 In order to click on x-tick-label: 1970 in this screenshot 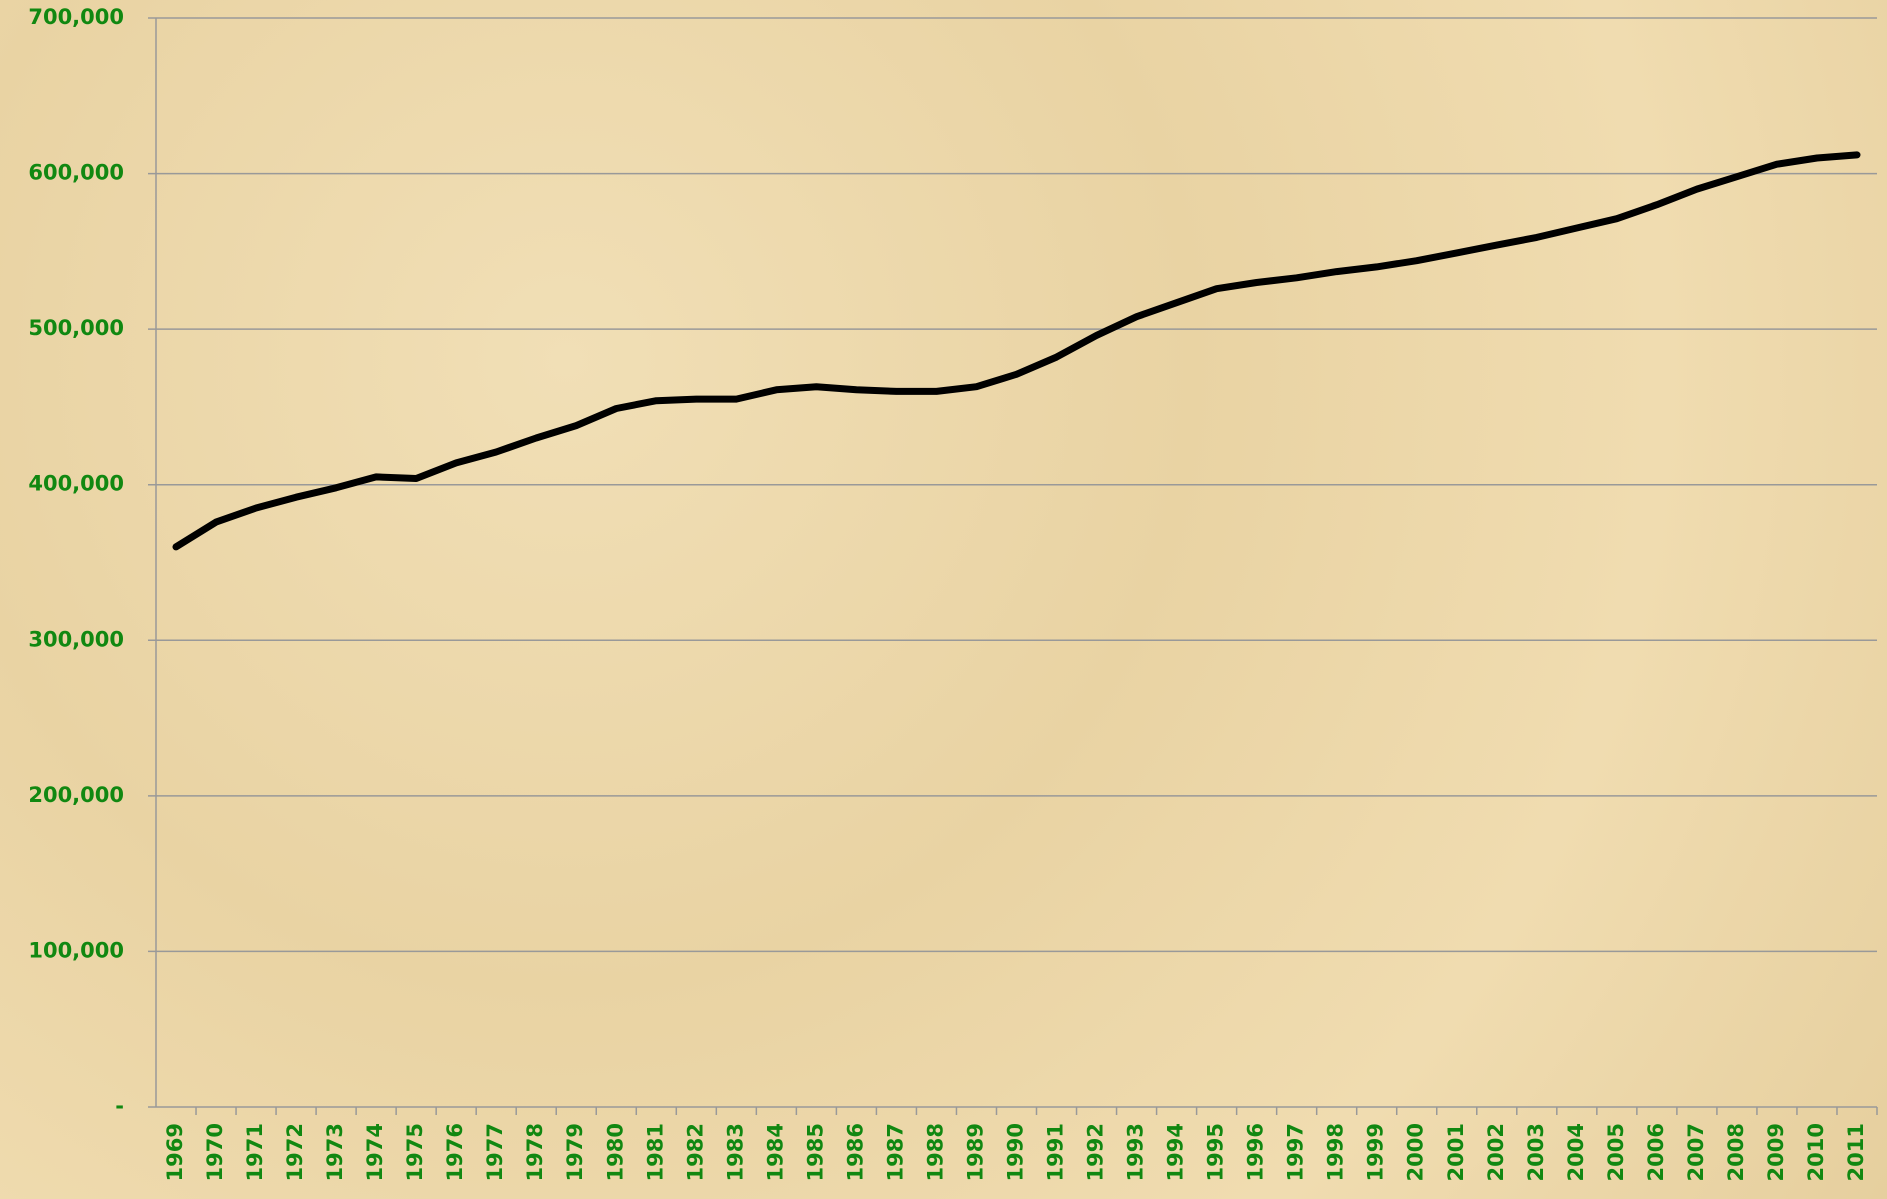, I will do `click(215, 1152)`.